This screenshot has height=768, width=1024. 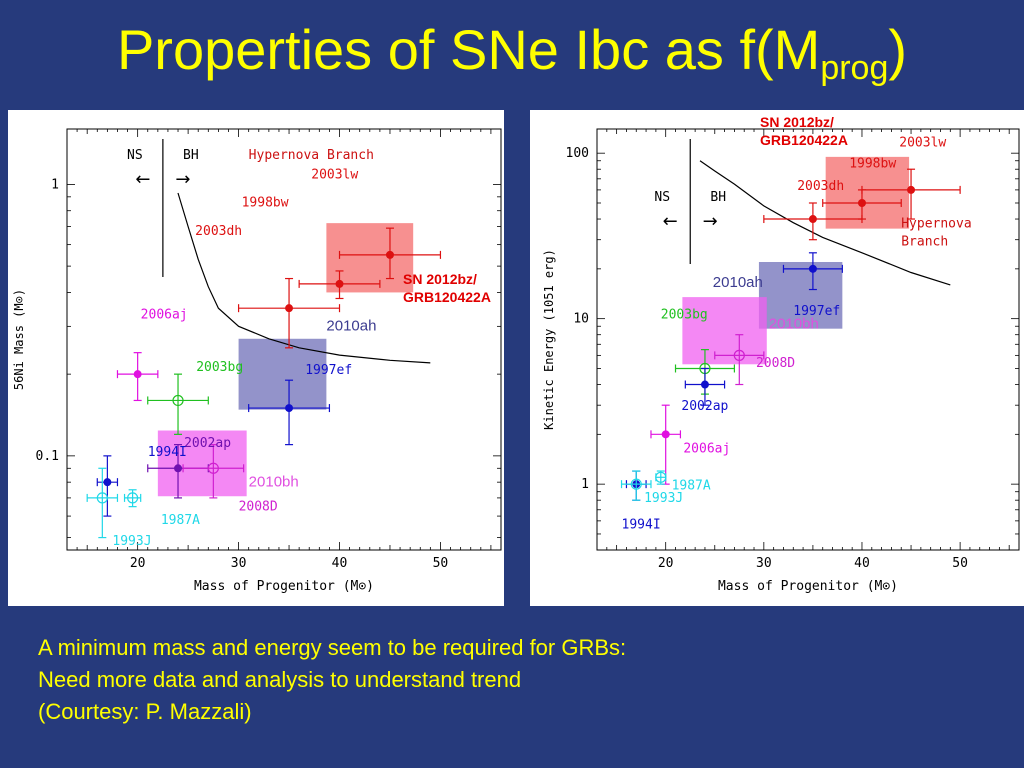 What do you see at coordinates (854, 68) in the screenshot?
I see `title-subscript: prog` at bounding box center [854, 68].